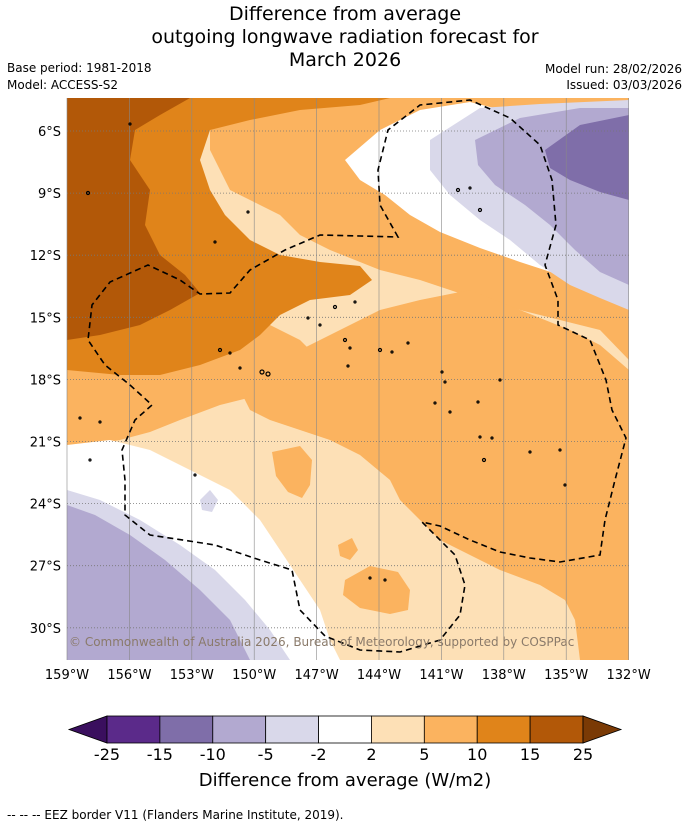 This screenshot has width=690, height=827. I want to click on colorbar-title: Difference from average (W/m2), so click(345, 780).